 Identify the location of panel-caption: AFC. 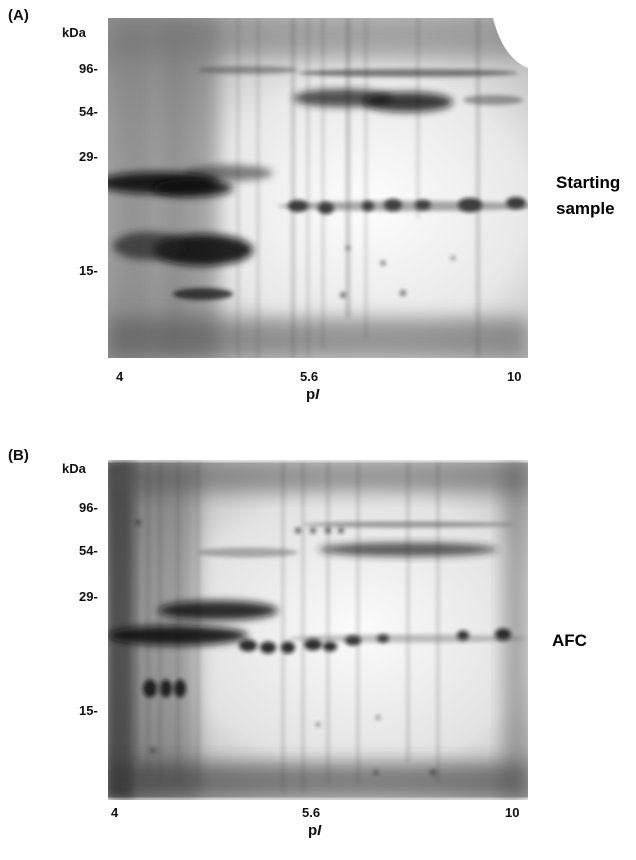
(569, 641).